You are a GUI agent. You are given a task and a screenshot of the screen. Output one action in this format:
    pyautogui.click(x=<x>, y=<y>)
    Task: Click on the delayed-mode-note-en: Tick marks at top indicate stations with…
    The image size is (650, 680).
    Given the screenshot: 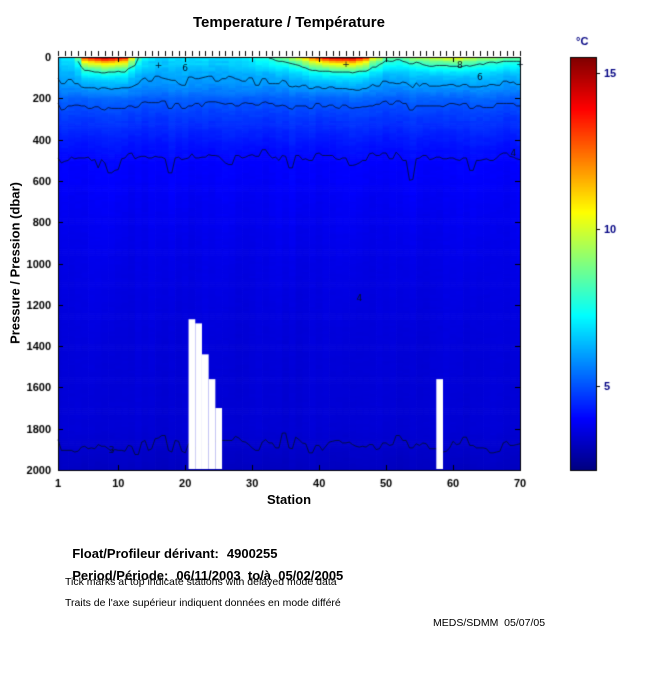 What is the action you would take?
    pyautogui.click(x=201, y=582)
    